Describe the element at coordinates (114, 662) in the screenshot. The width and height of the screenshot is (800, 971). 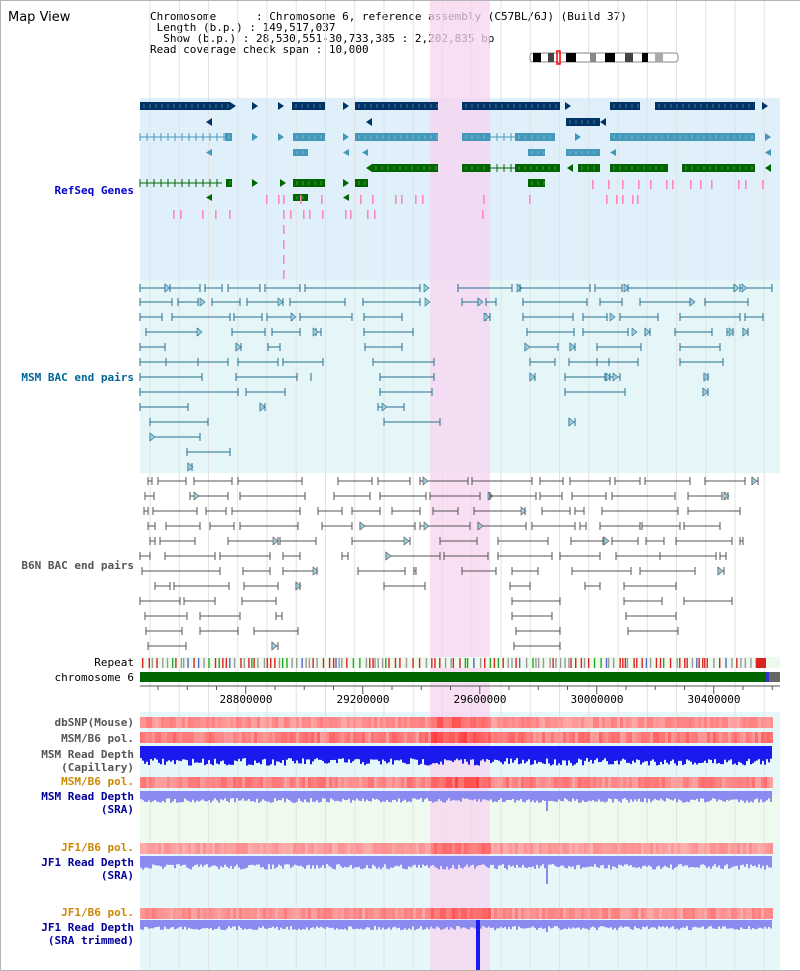
I see `track-label-repeat: Repeat` at that location.